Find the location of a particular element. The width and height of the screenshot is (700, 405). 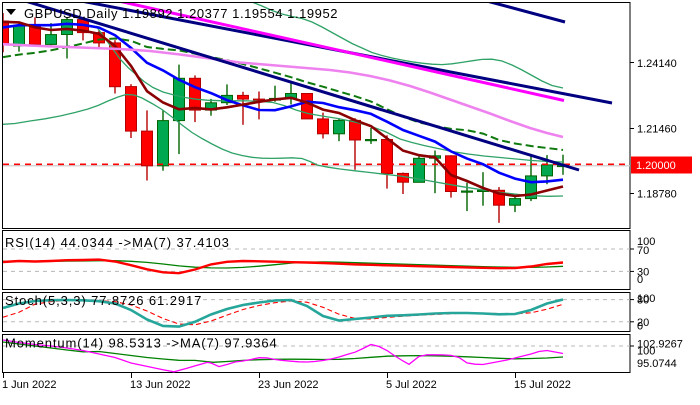

svg-text:Momentum(14) 98.5313 ->MA(7): Momentum(14) 98.5313 ->MA(7) 97.9364 is located at coordinates (141, 343).